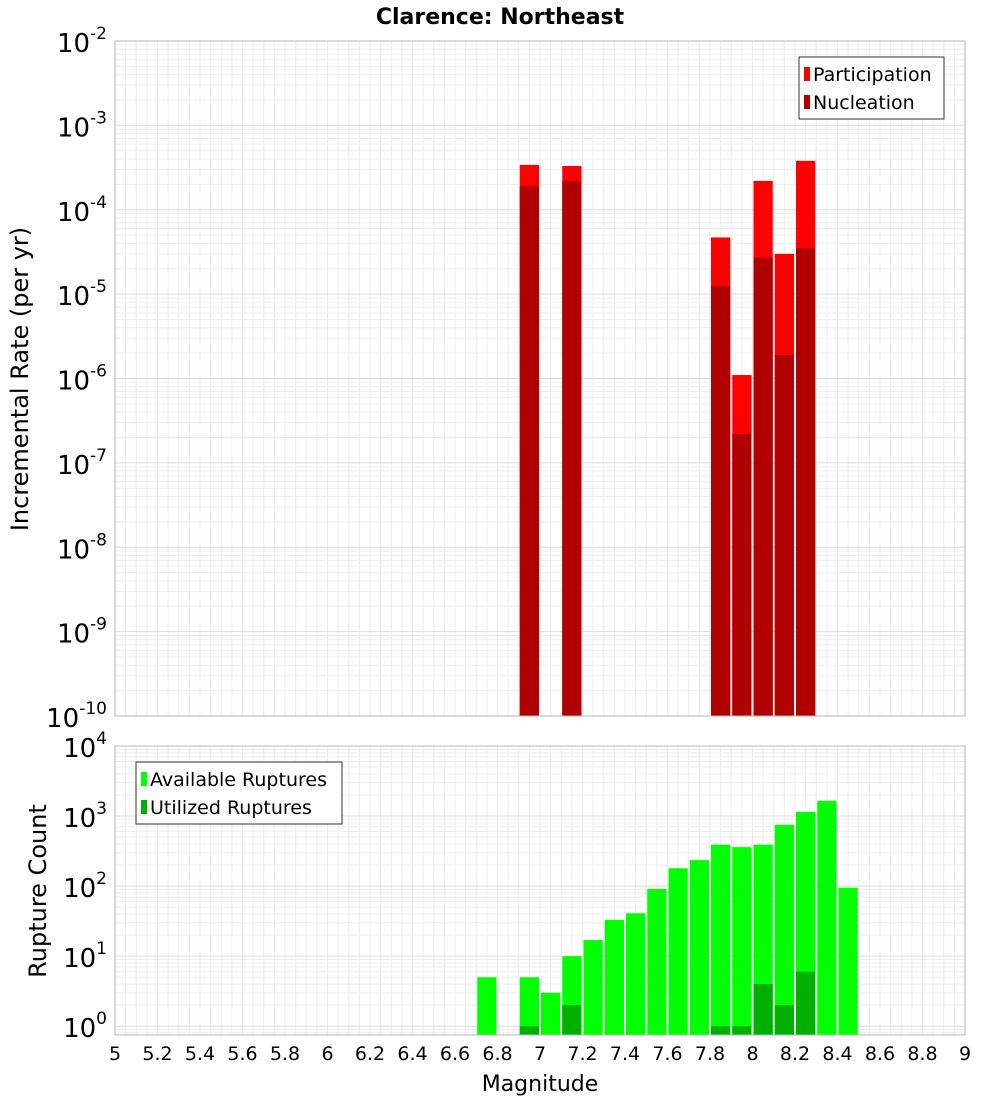  I want to click on x-tick-label: 6.8, so click(497, 1054).